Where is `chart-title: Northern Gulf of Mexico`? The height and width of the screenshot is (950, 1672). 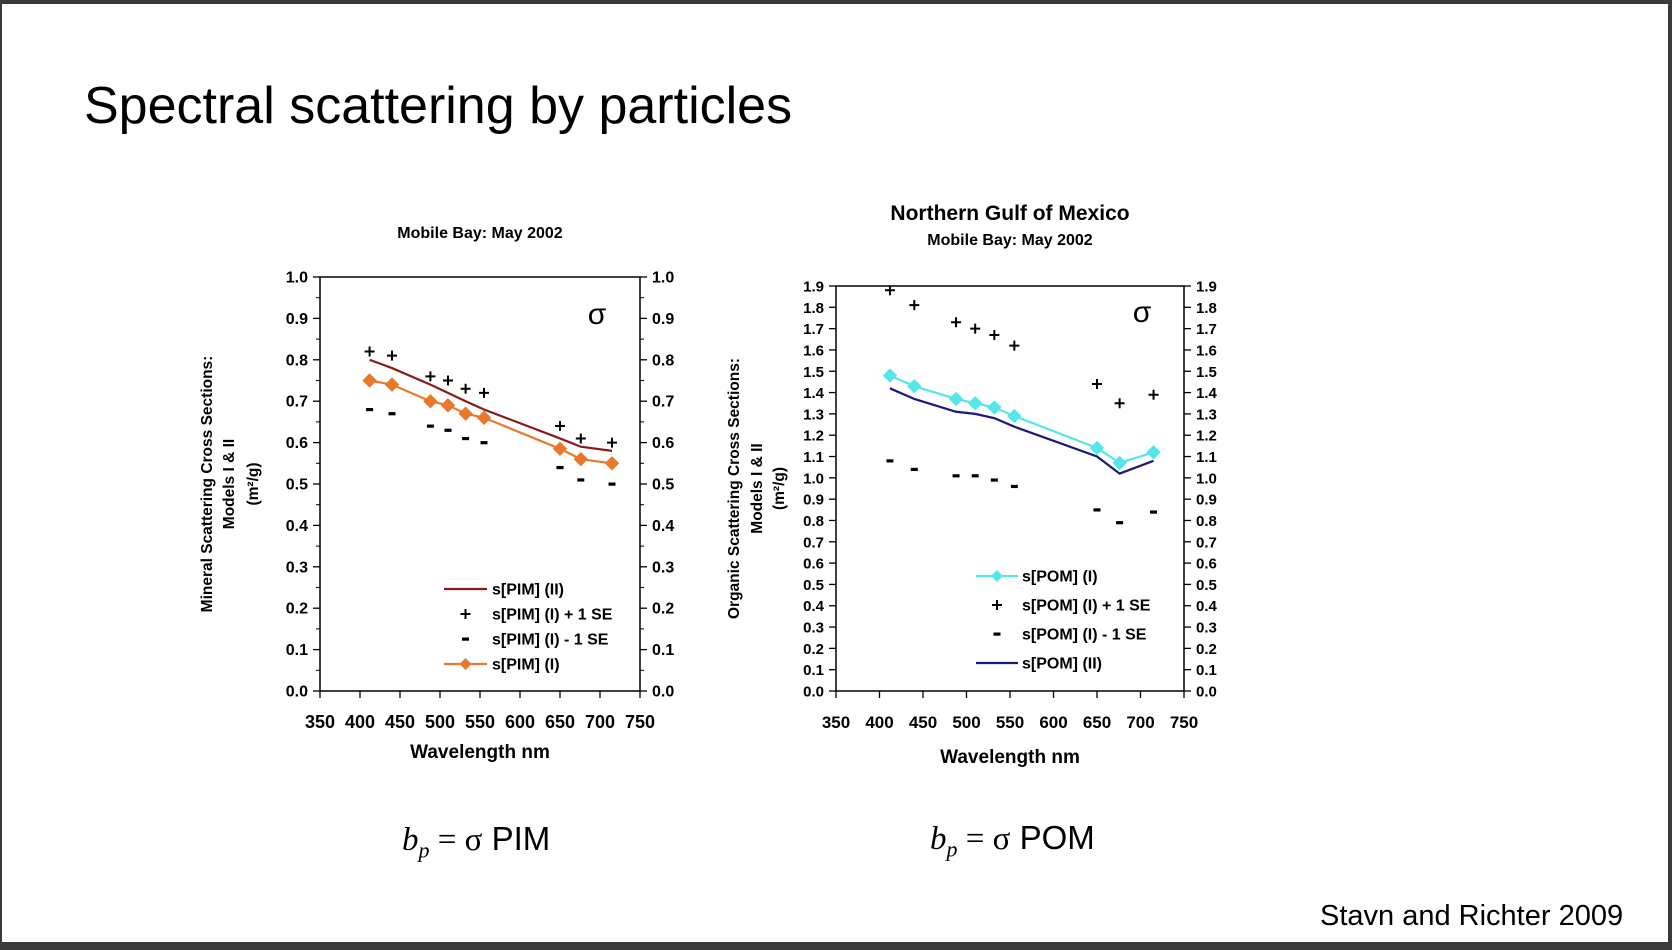
chart-title: Northern Gulf of Mexico is located at coordinates (1009, 213).